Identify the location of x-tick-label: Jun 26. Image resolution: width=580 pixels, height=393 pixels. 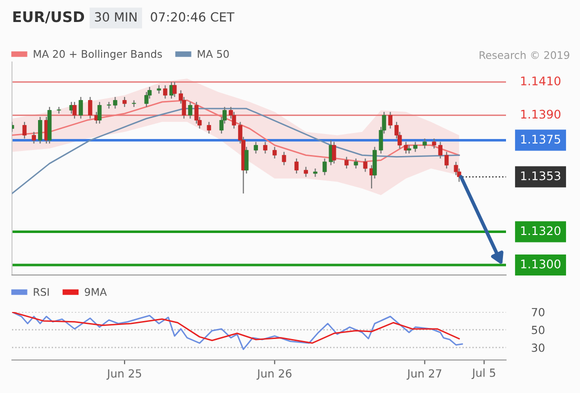
(274, 374).